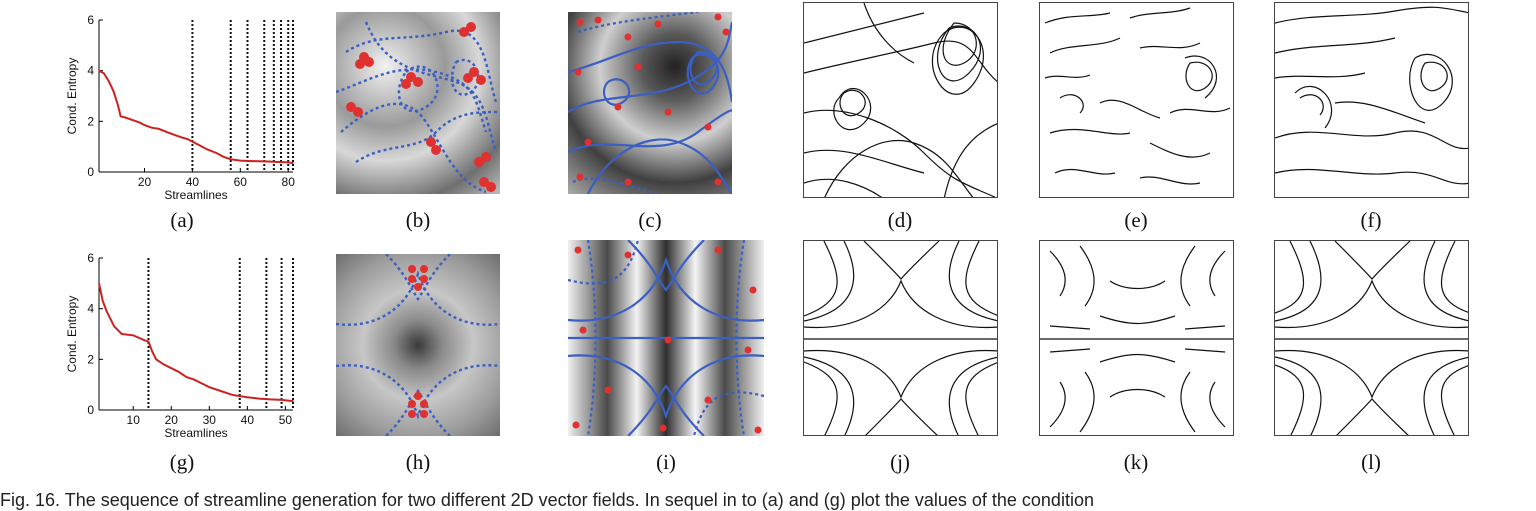 The image size is (1536, 511). What do you see at coordinates (172, 420) in the screenshot?
I see `x-tick-label-1: 20` at bounding box center [172, 420].